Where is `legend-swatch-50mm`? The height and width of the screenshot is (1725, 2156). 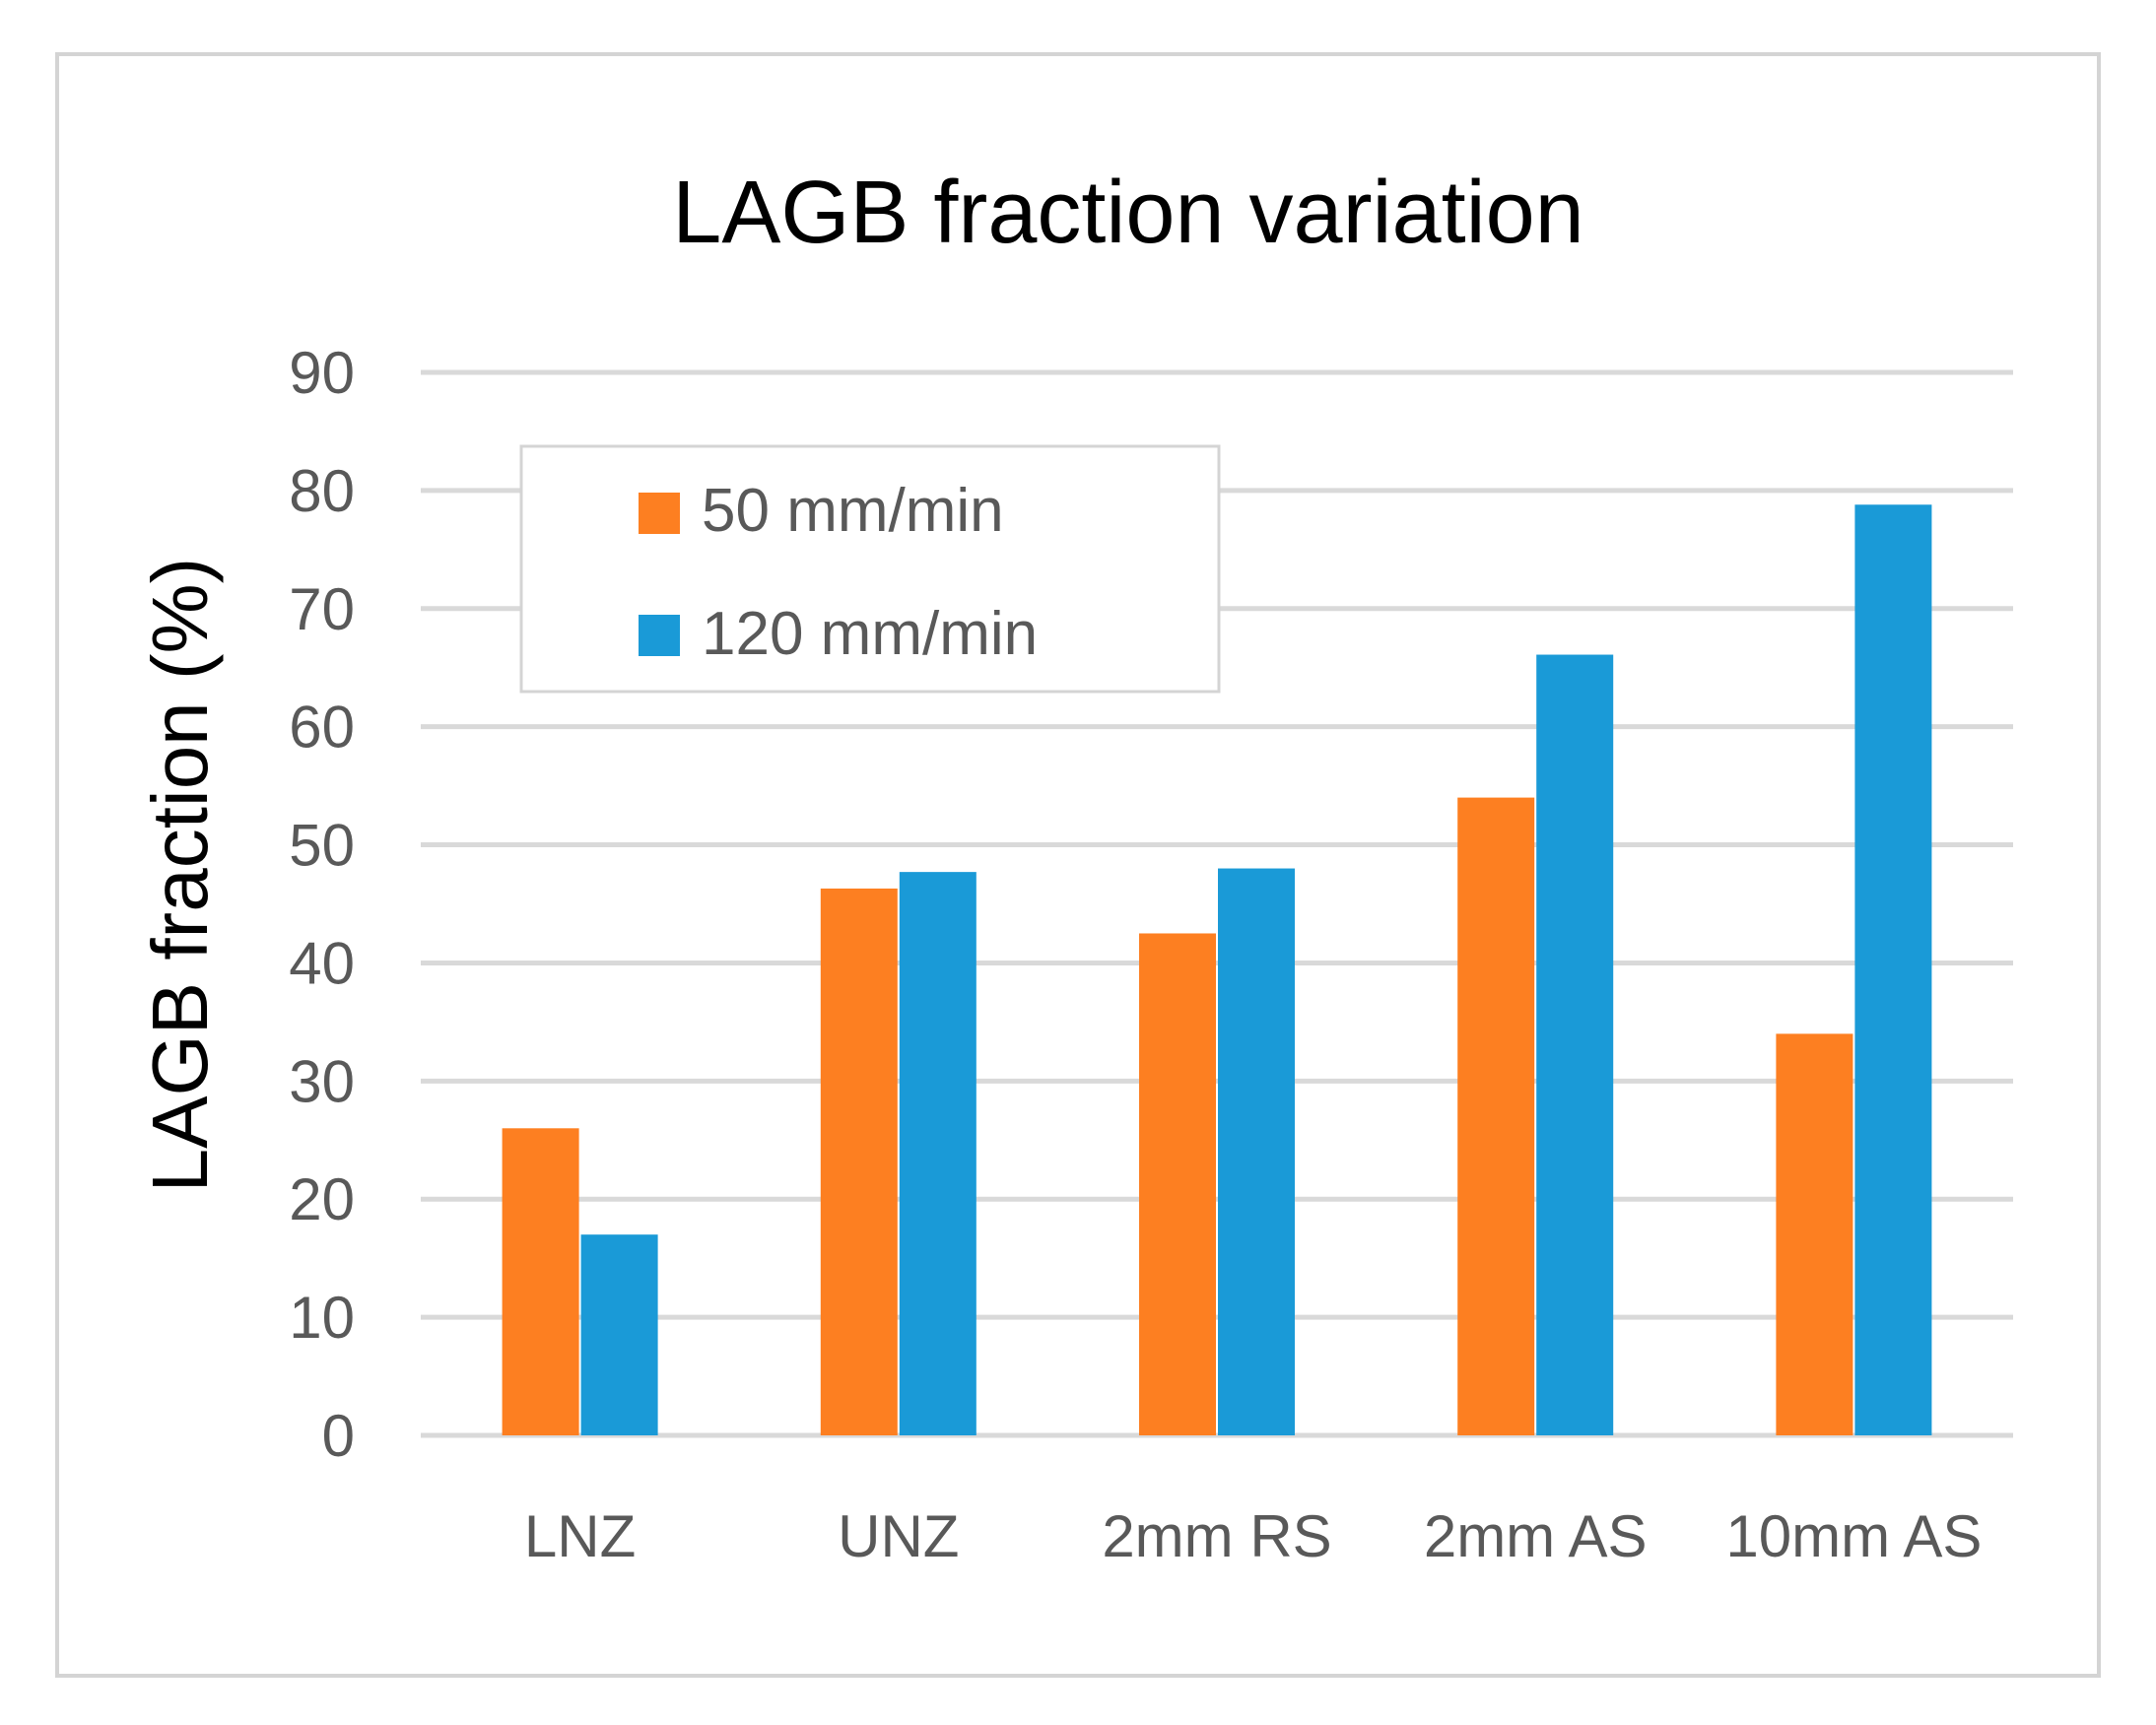 legend-swatch-50mm is located at coordinates (659, 513).